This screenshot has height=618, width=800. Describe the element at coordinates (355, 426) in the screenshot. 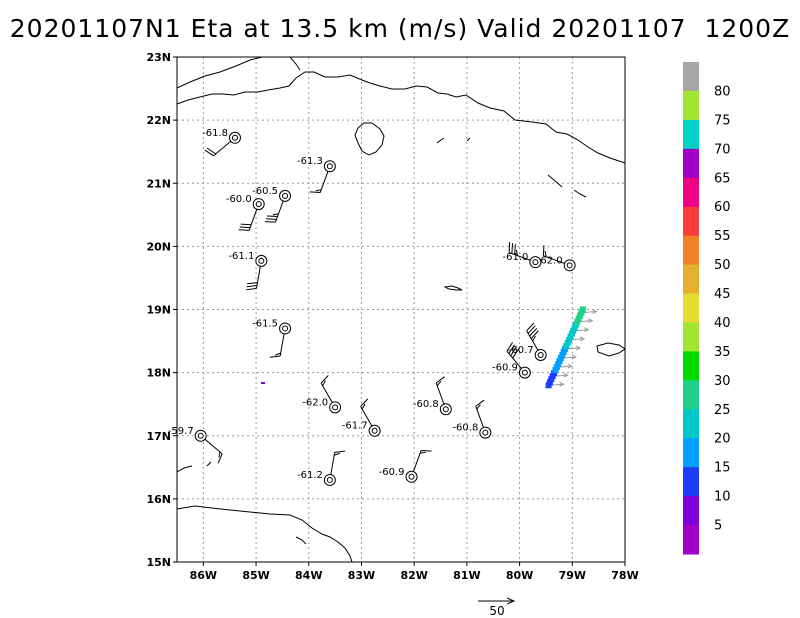

I see `station-label: -61.7` at that location.